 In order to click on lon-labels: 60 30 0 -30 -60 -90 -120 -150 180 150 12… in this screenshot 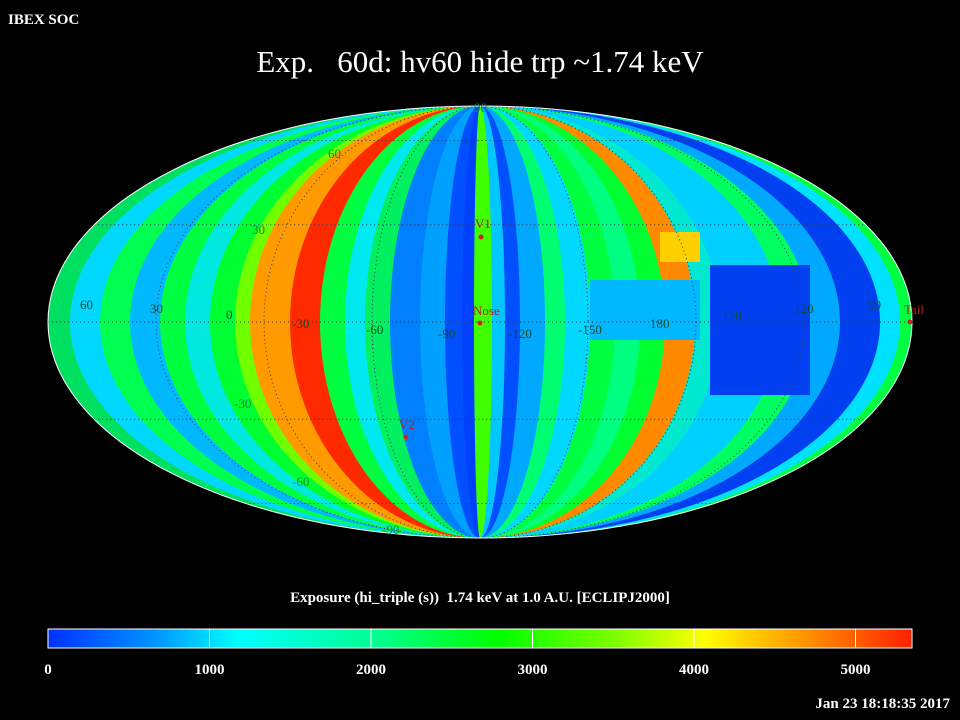, I will do `click(480, 319)`.